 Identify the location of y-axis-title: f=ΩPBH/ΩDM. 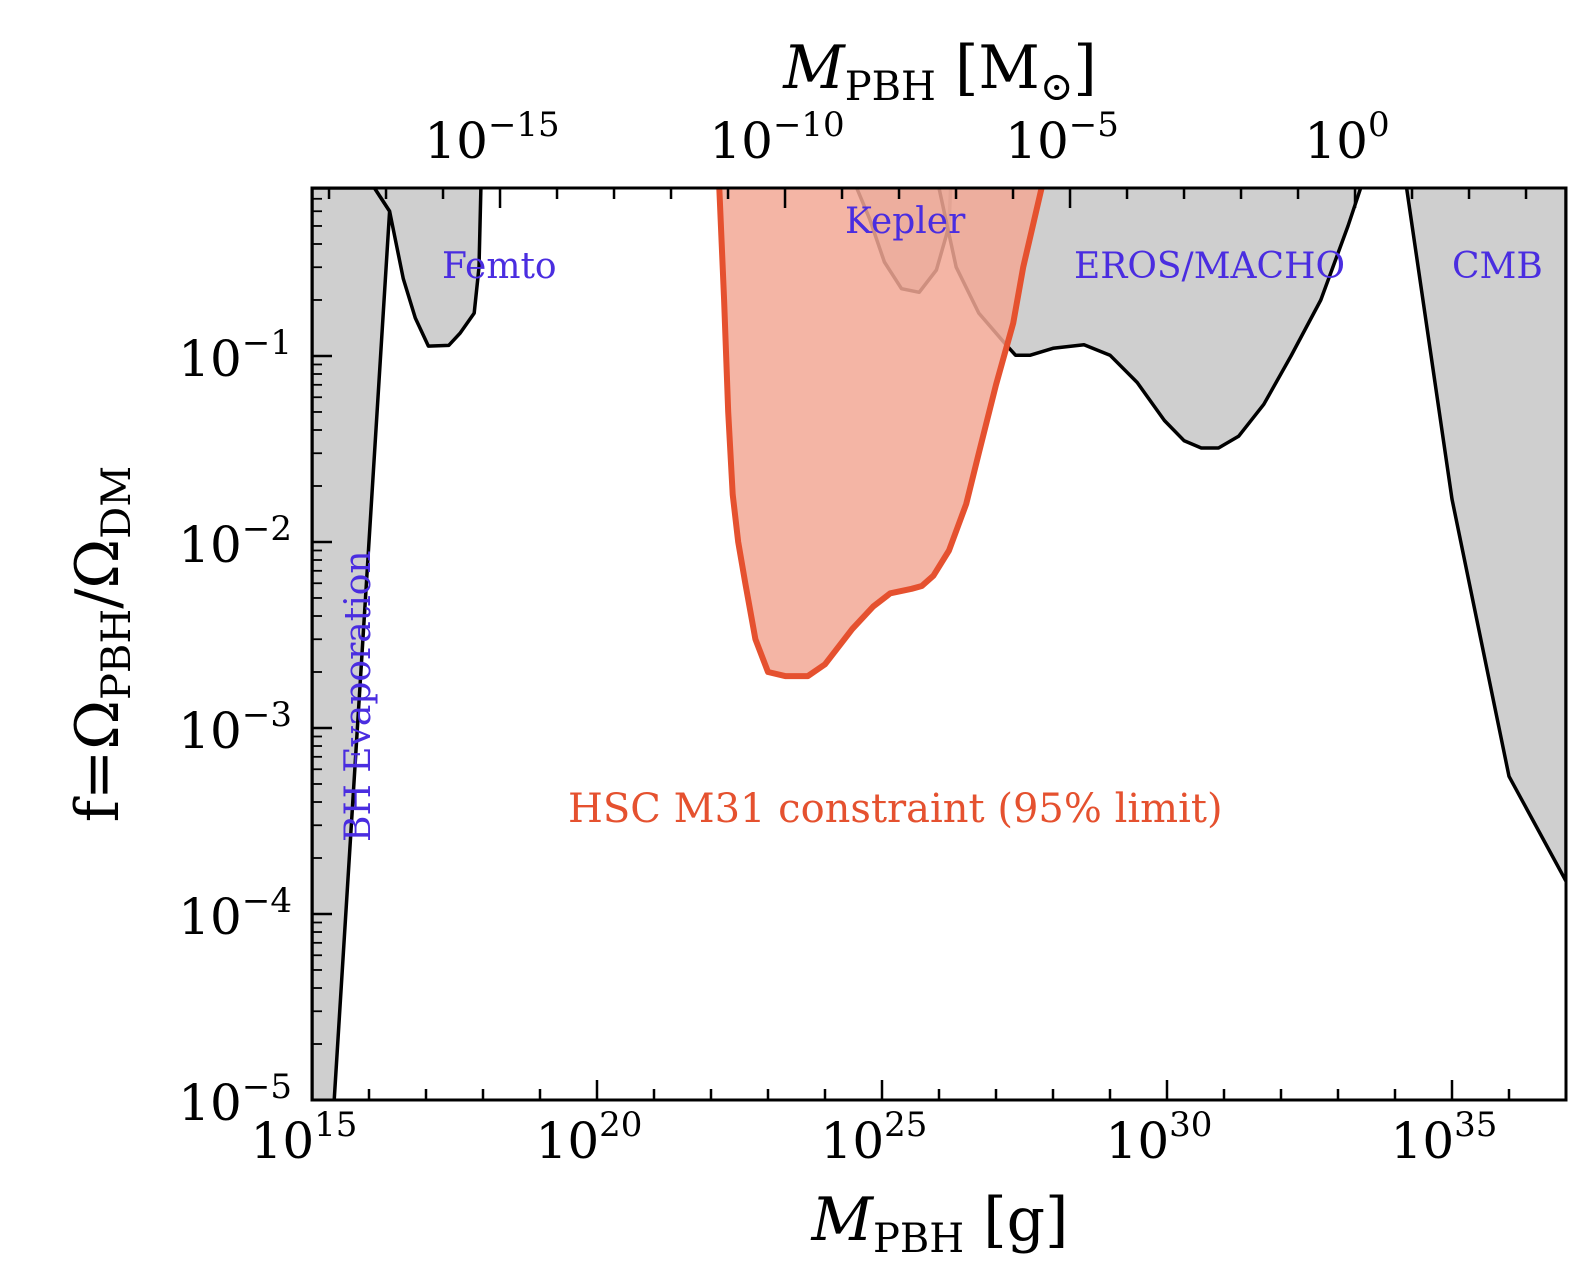
(101, 644).